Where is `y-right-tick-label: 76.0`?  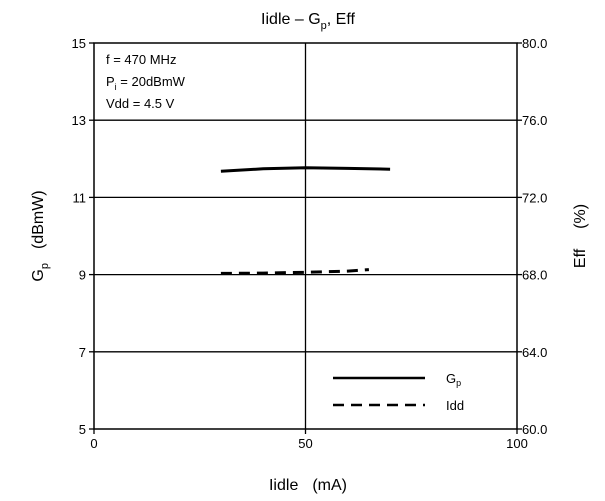 y-right-tick-label: 76.0 is located at coordinates (534, 120).